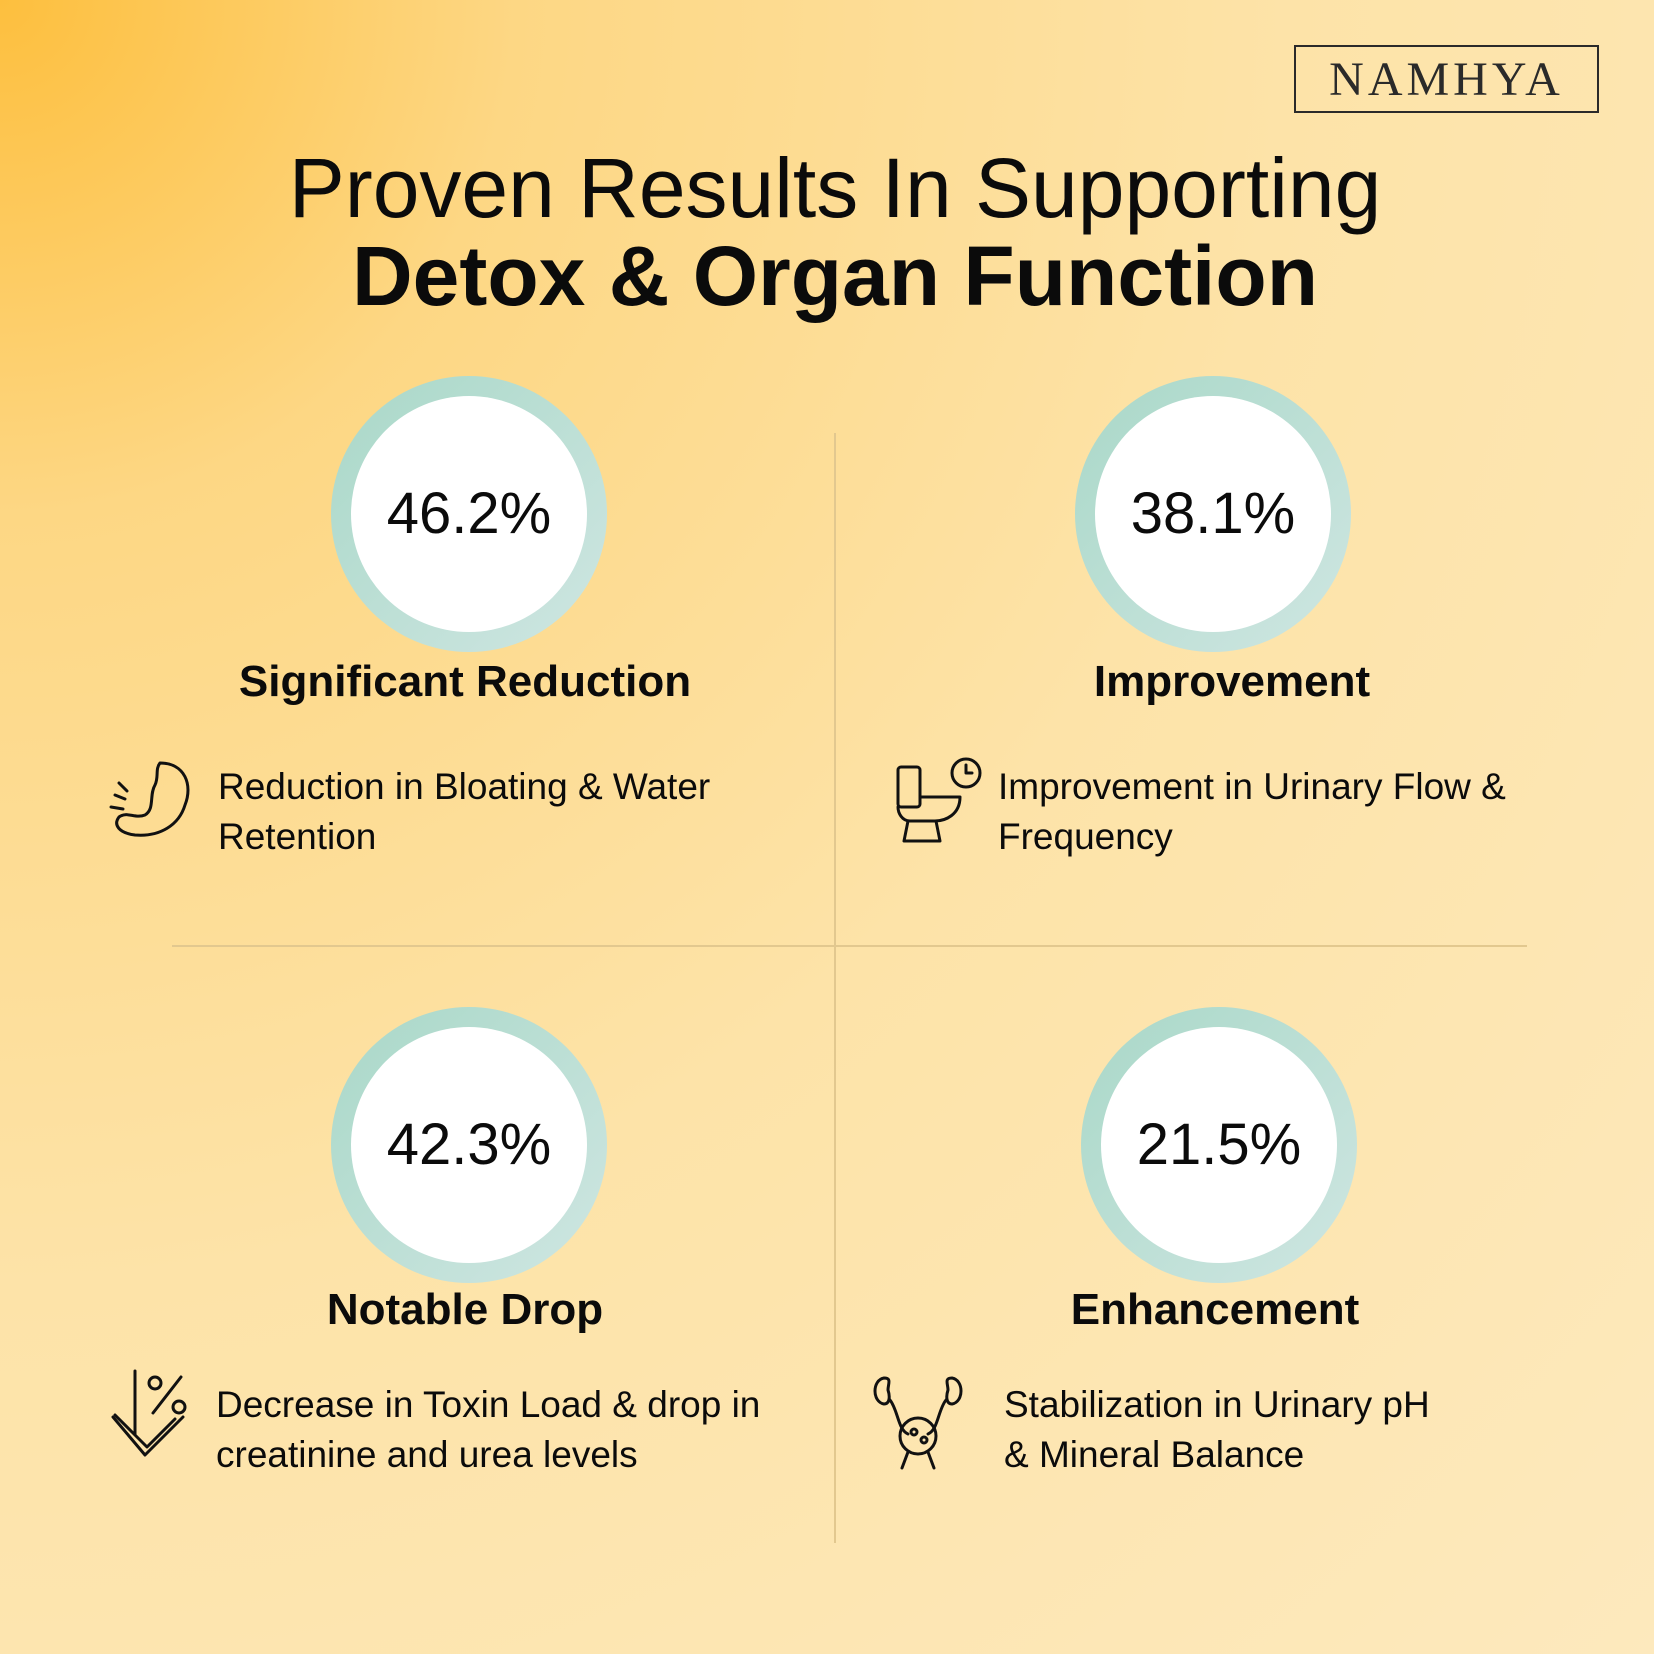 Image resolution: width=1654 pixels, height=1654 pixels. Describe the element at coordinates (149, 799) in the screenshot. I see `stomach-icon` at that location.